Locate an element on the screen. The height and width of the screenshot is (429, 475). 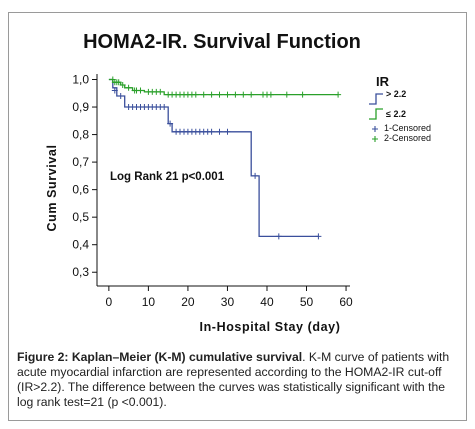
y-tick-label: 0,3 is located at coordinates (80, 272).